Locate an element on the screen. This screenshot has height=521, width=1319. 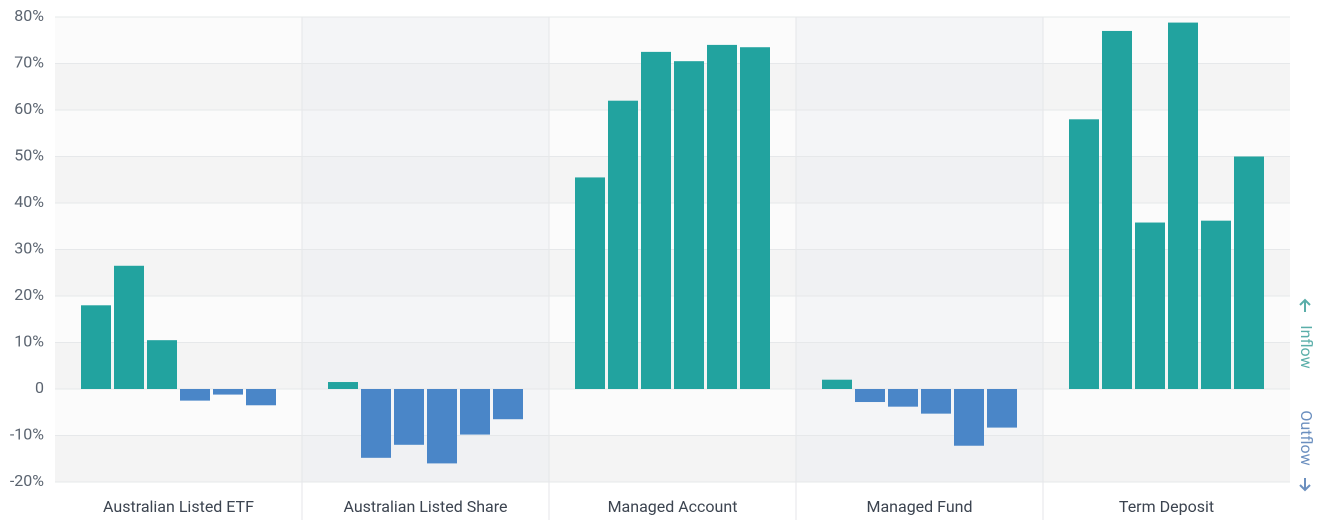
x-tick-label: Managed Account is located at coordinates (673, 506).